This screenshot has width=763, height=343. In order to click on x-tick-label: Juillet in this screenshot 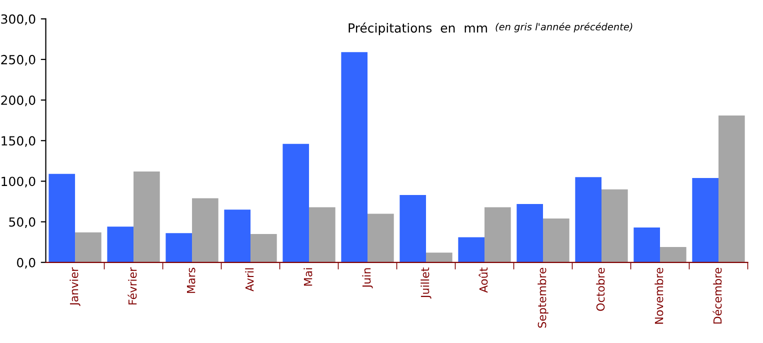, I will do `click(426, 283)`.